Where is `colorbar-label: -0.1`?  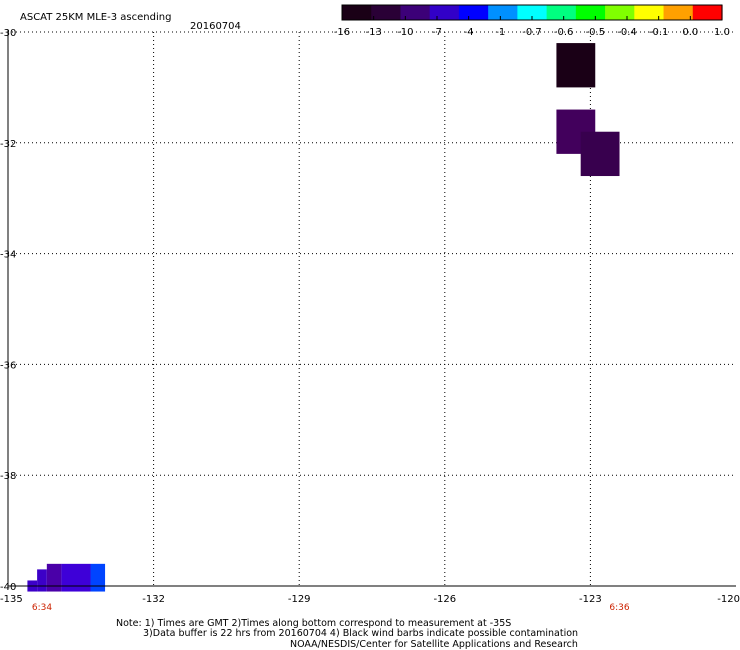
colorbar-label: -0.1 is located at coordinates (659, 32).